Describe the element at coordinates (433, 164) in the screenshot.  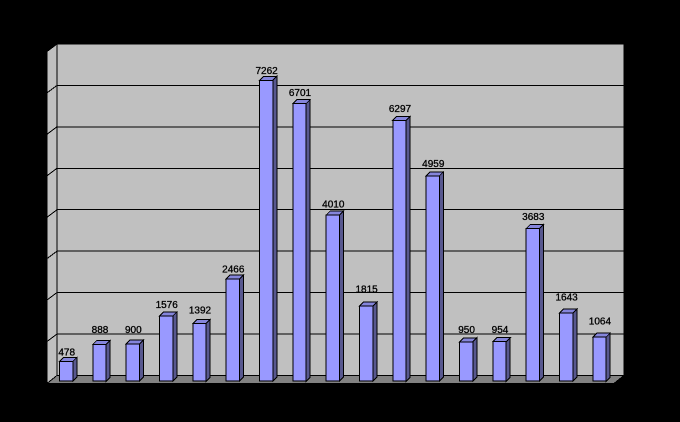
I see `svg-text: 4959` at that location.